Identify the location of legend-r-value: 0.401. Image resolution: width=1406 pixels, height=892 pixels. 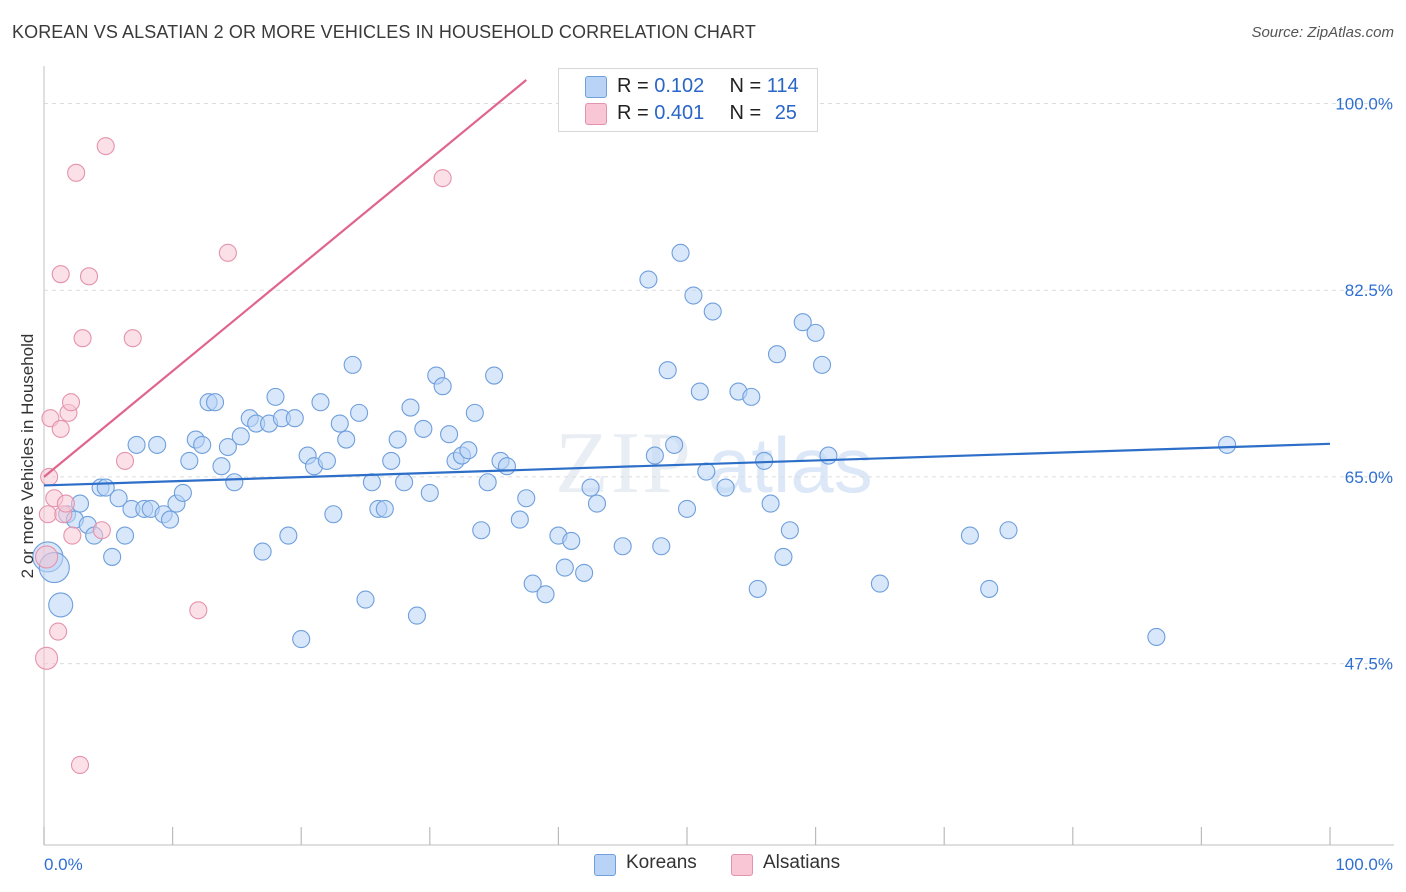
(679, 113).